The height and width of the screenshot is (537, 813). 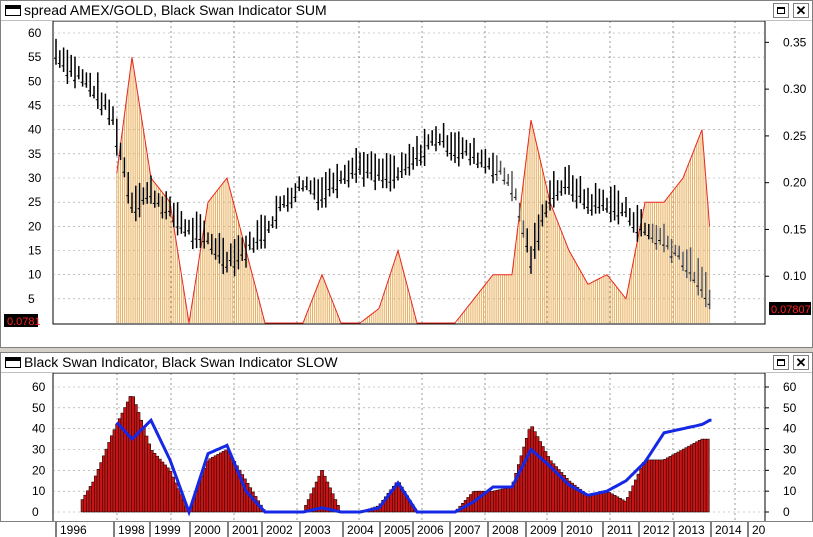 I want to click on top-right-axis: 0.35 0.30 0.25 0.20 0.15 0.10, so click(x=786, y=159).